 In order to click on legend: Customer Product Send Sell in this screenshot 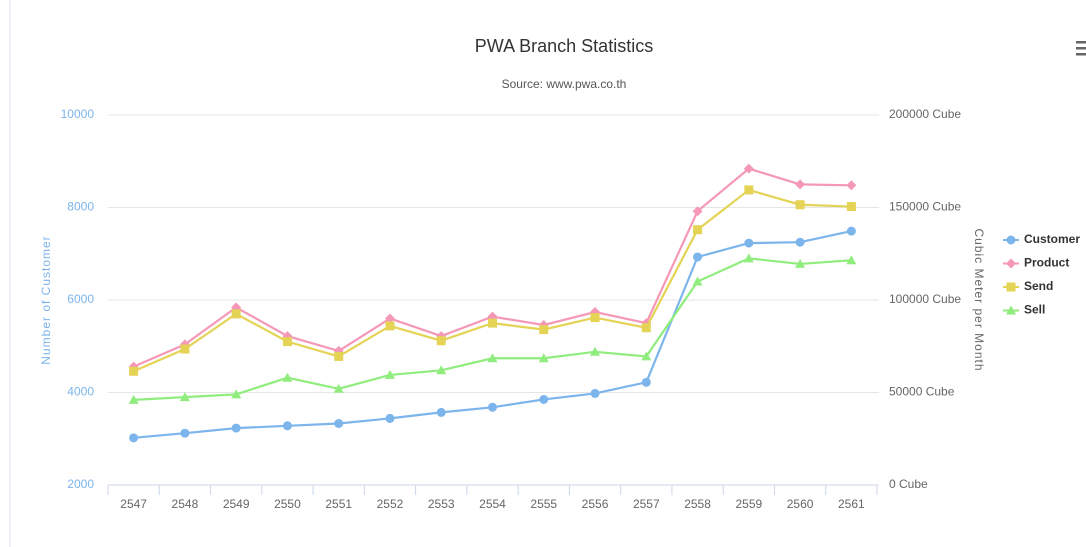, I will do `click(1041, 274)`.